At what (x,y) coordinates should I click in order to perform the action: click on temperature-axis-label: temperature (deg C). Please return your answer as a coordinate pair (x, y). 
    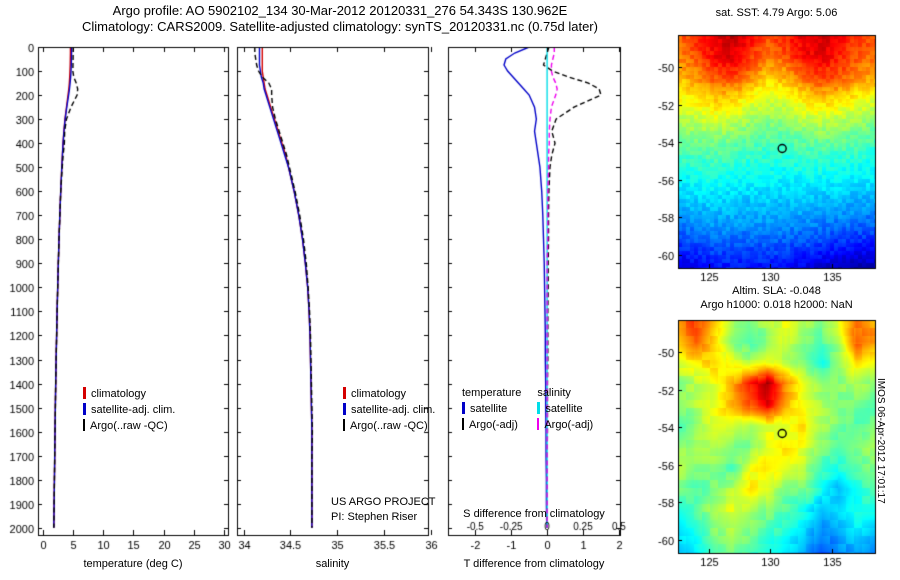
    Looking at the image, I should click on (133, 564).